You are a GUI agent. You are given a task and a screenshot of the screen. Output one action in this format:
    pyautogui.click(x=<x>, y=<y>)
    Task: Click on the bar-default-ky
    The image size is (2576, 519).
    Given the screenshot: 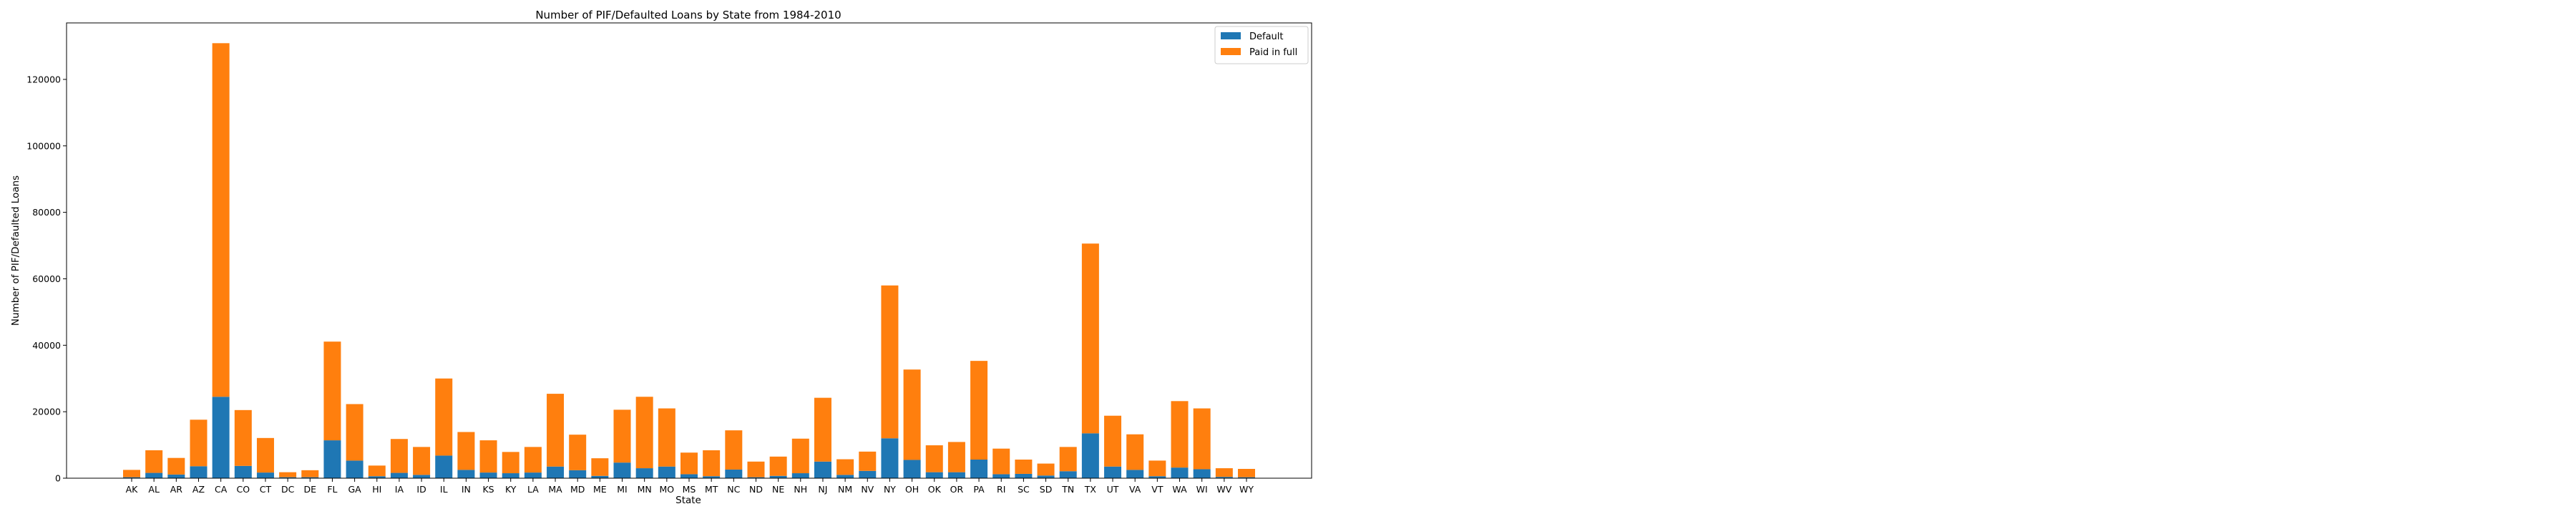 What is the action you would take?
    pyautogui.click(x=510, y=476)
    